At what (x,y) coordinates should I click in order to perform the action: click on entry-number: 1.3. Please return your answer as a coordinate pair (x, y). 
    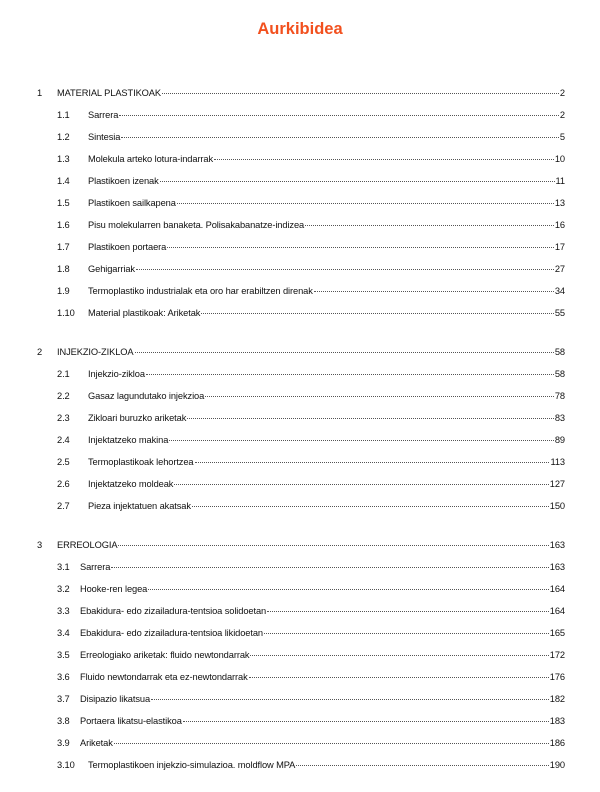
    Looking at the image, I should click on (63, 159).